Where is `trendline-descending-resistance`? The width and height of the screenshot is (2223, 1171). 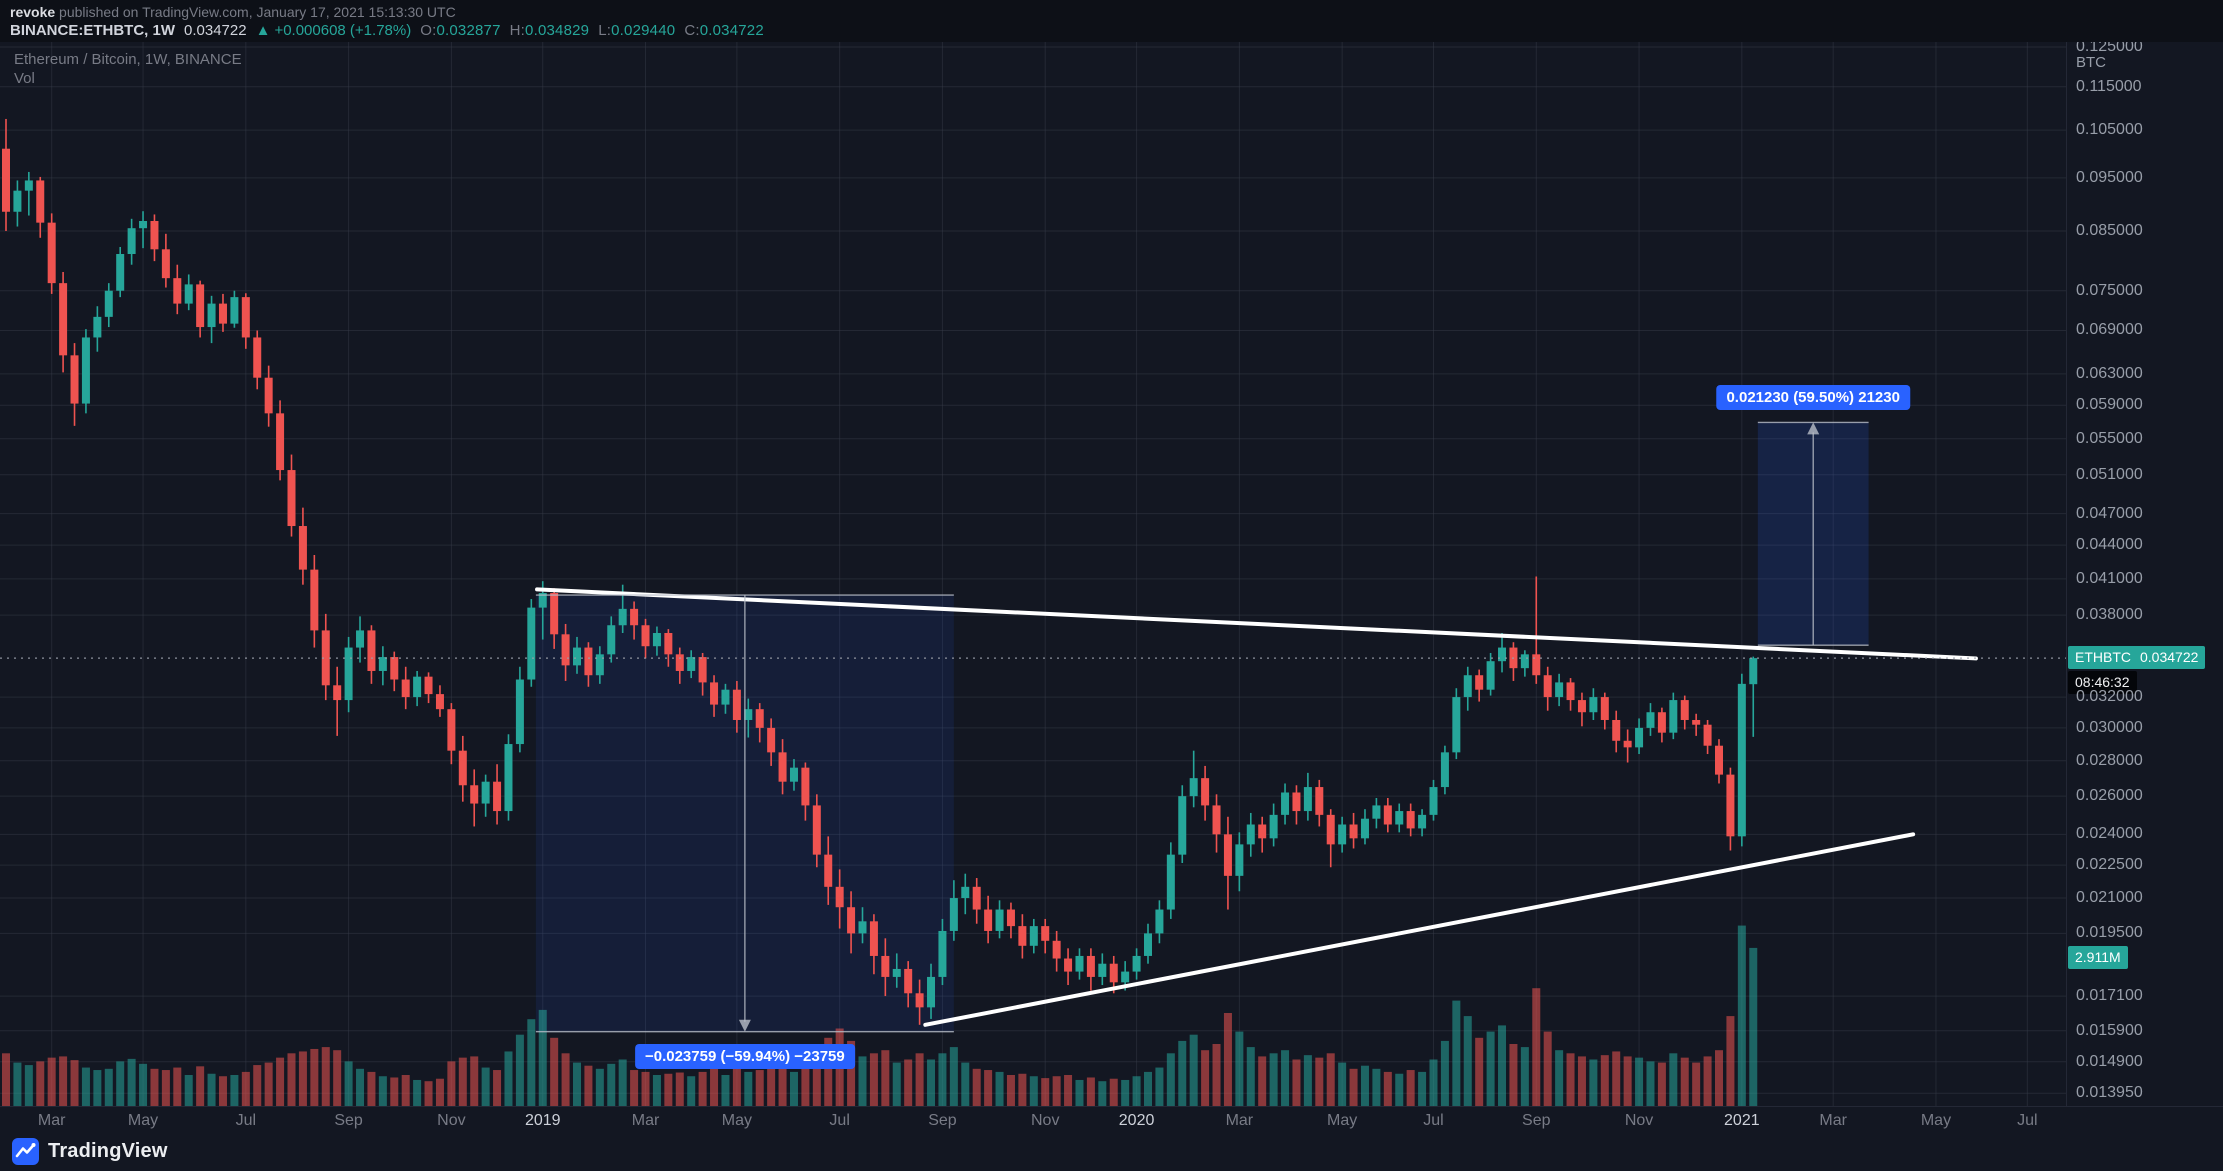
trendline-descending-resistance is located at coordinates (1256, 624).